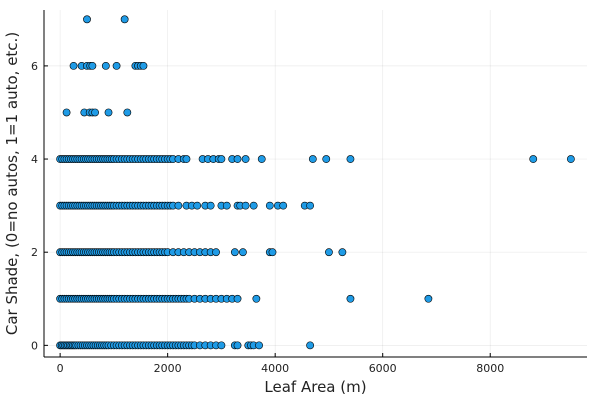 This screenshot has width=600, height=400. Describe the element at coordinates (34, 159) in the screenshot. I see `y-tick-label: 4` at that location.